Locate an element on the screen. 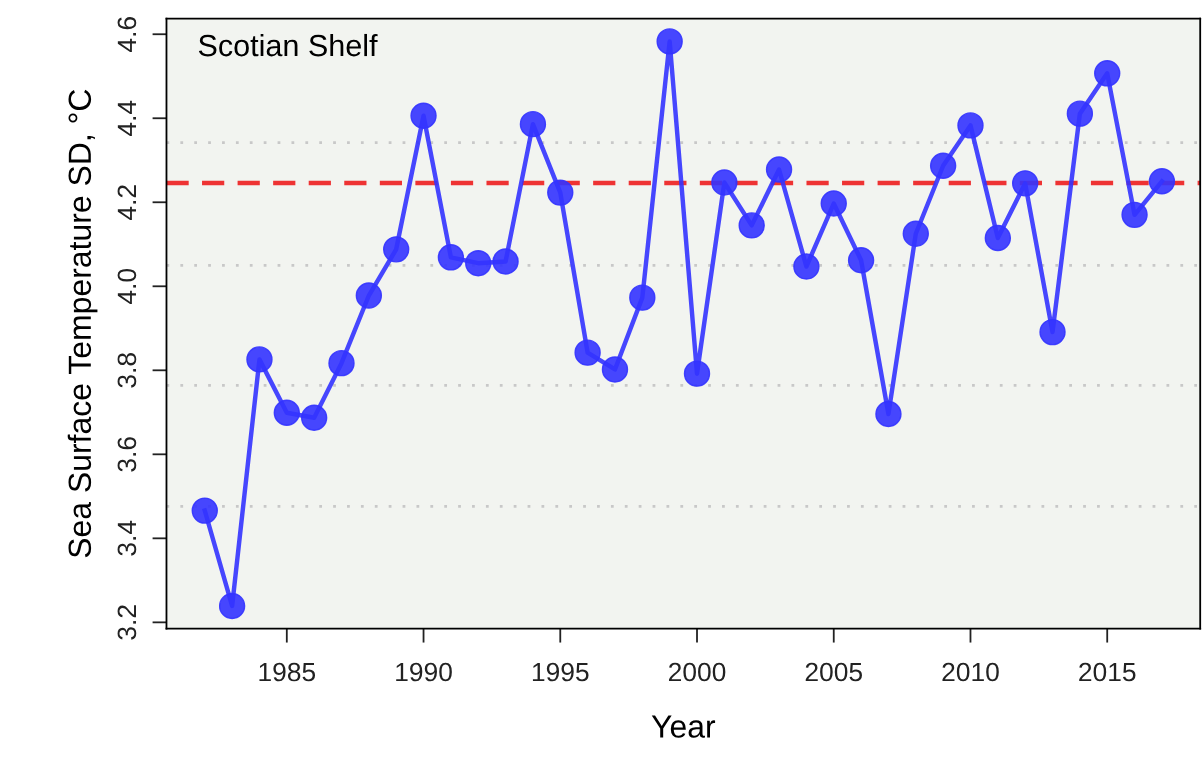  x-tick-label: 1990 is located at coordinates (424, 672).